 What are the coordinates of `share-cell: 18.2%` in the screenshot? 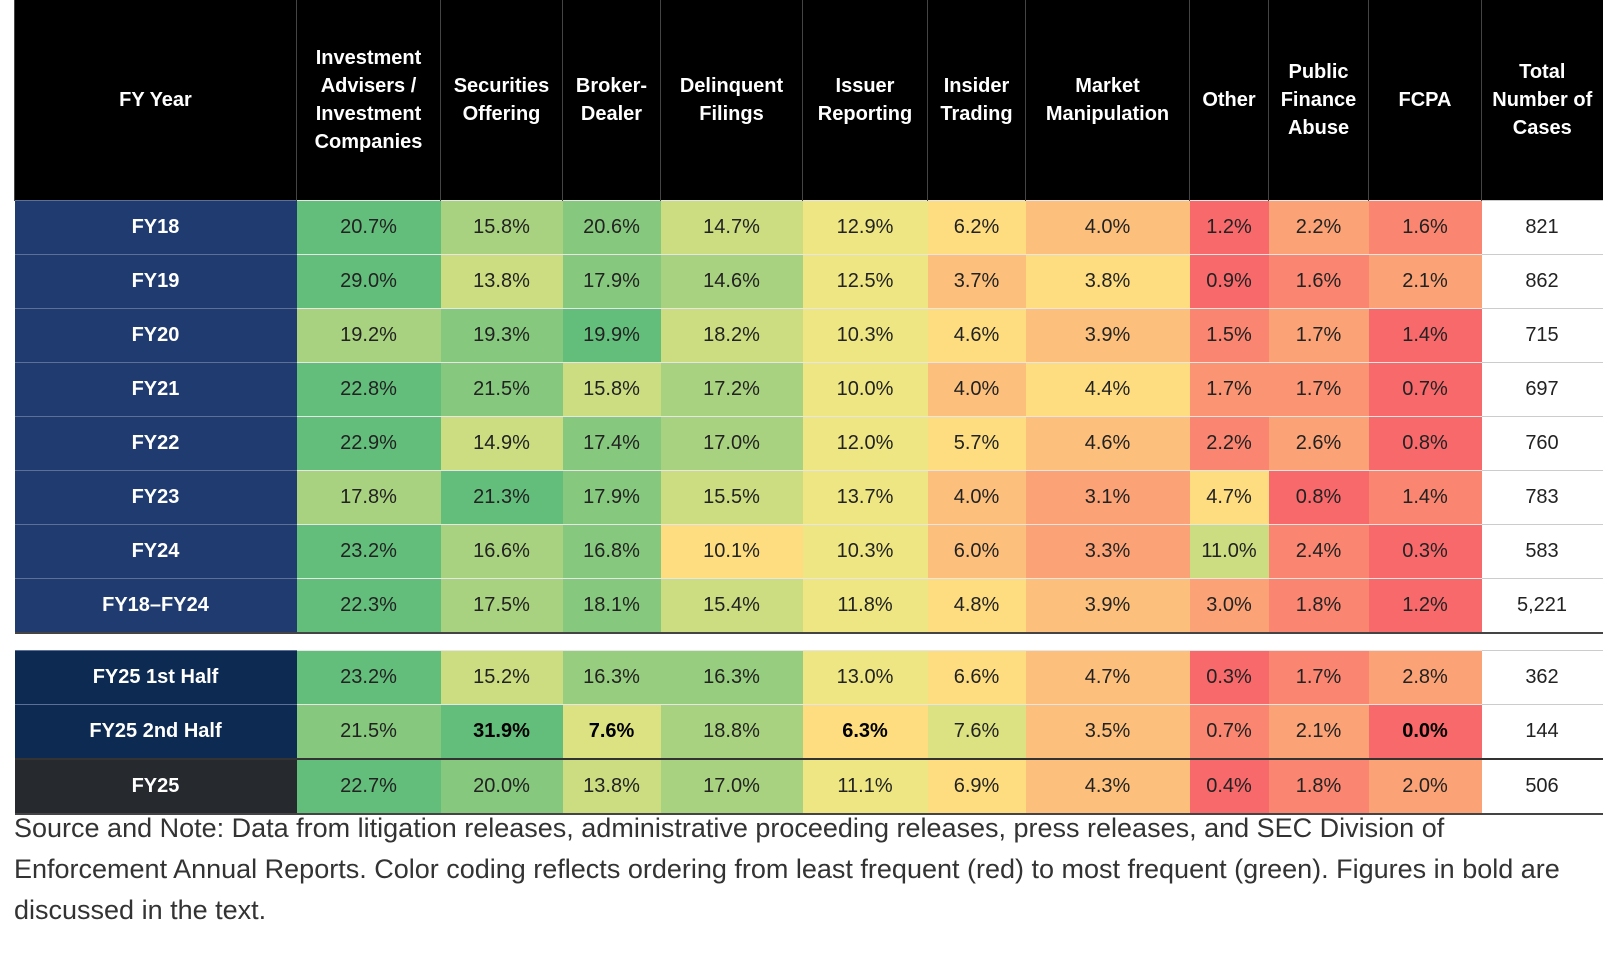 It's located at (731, 335).